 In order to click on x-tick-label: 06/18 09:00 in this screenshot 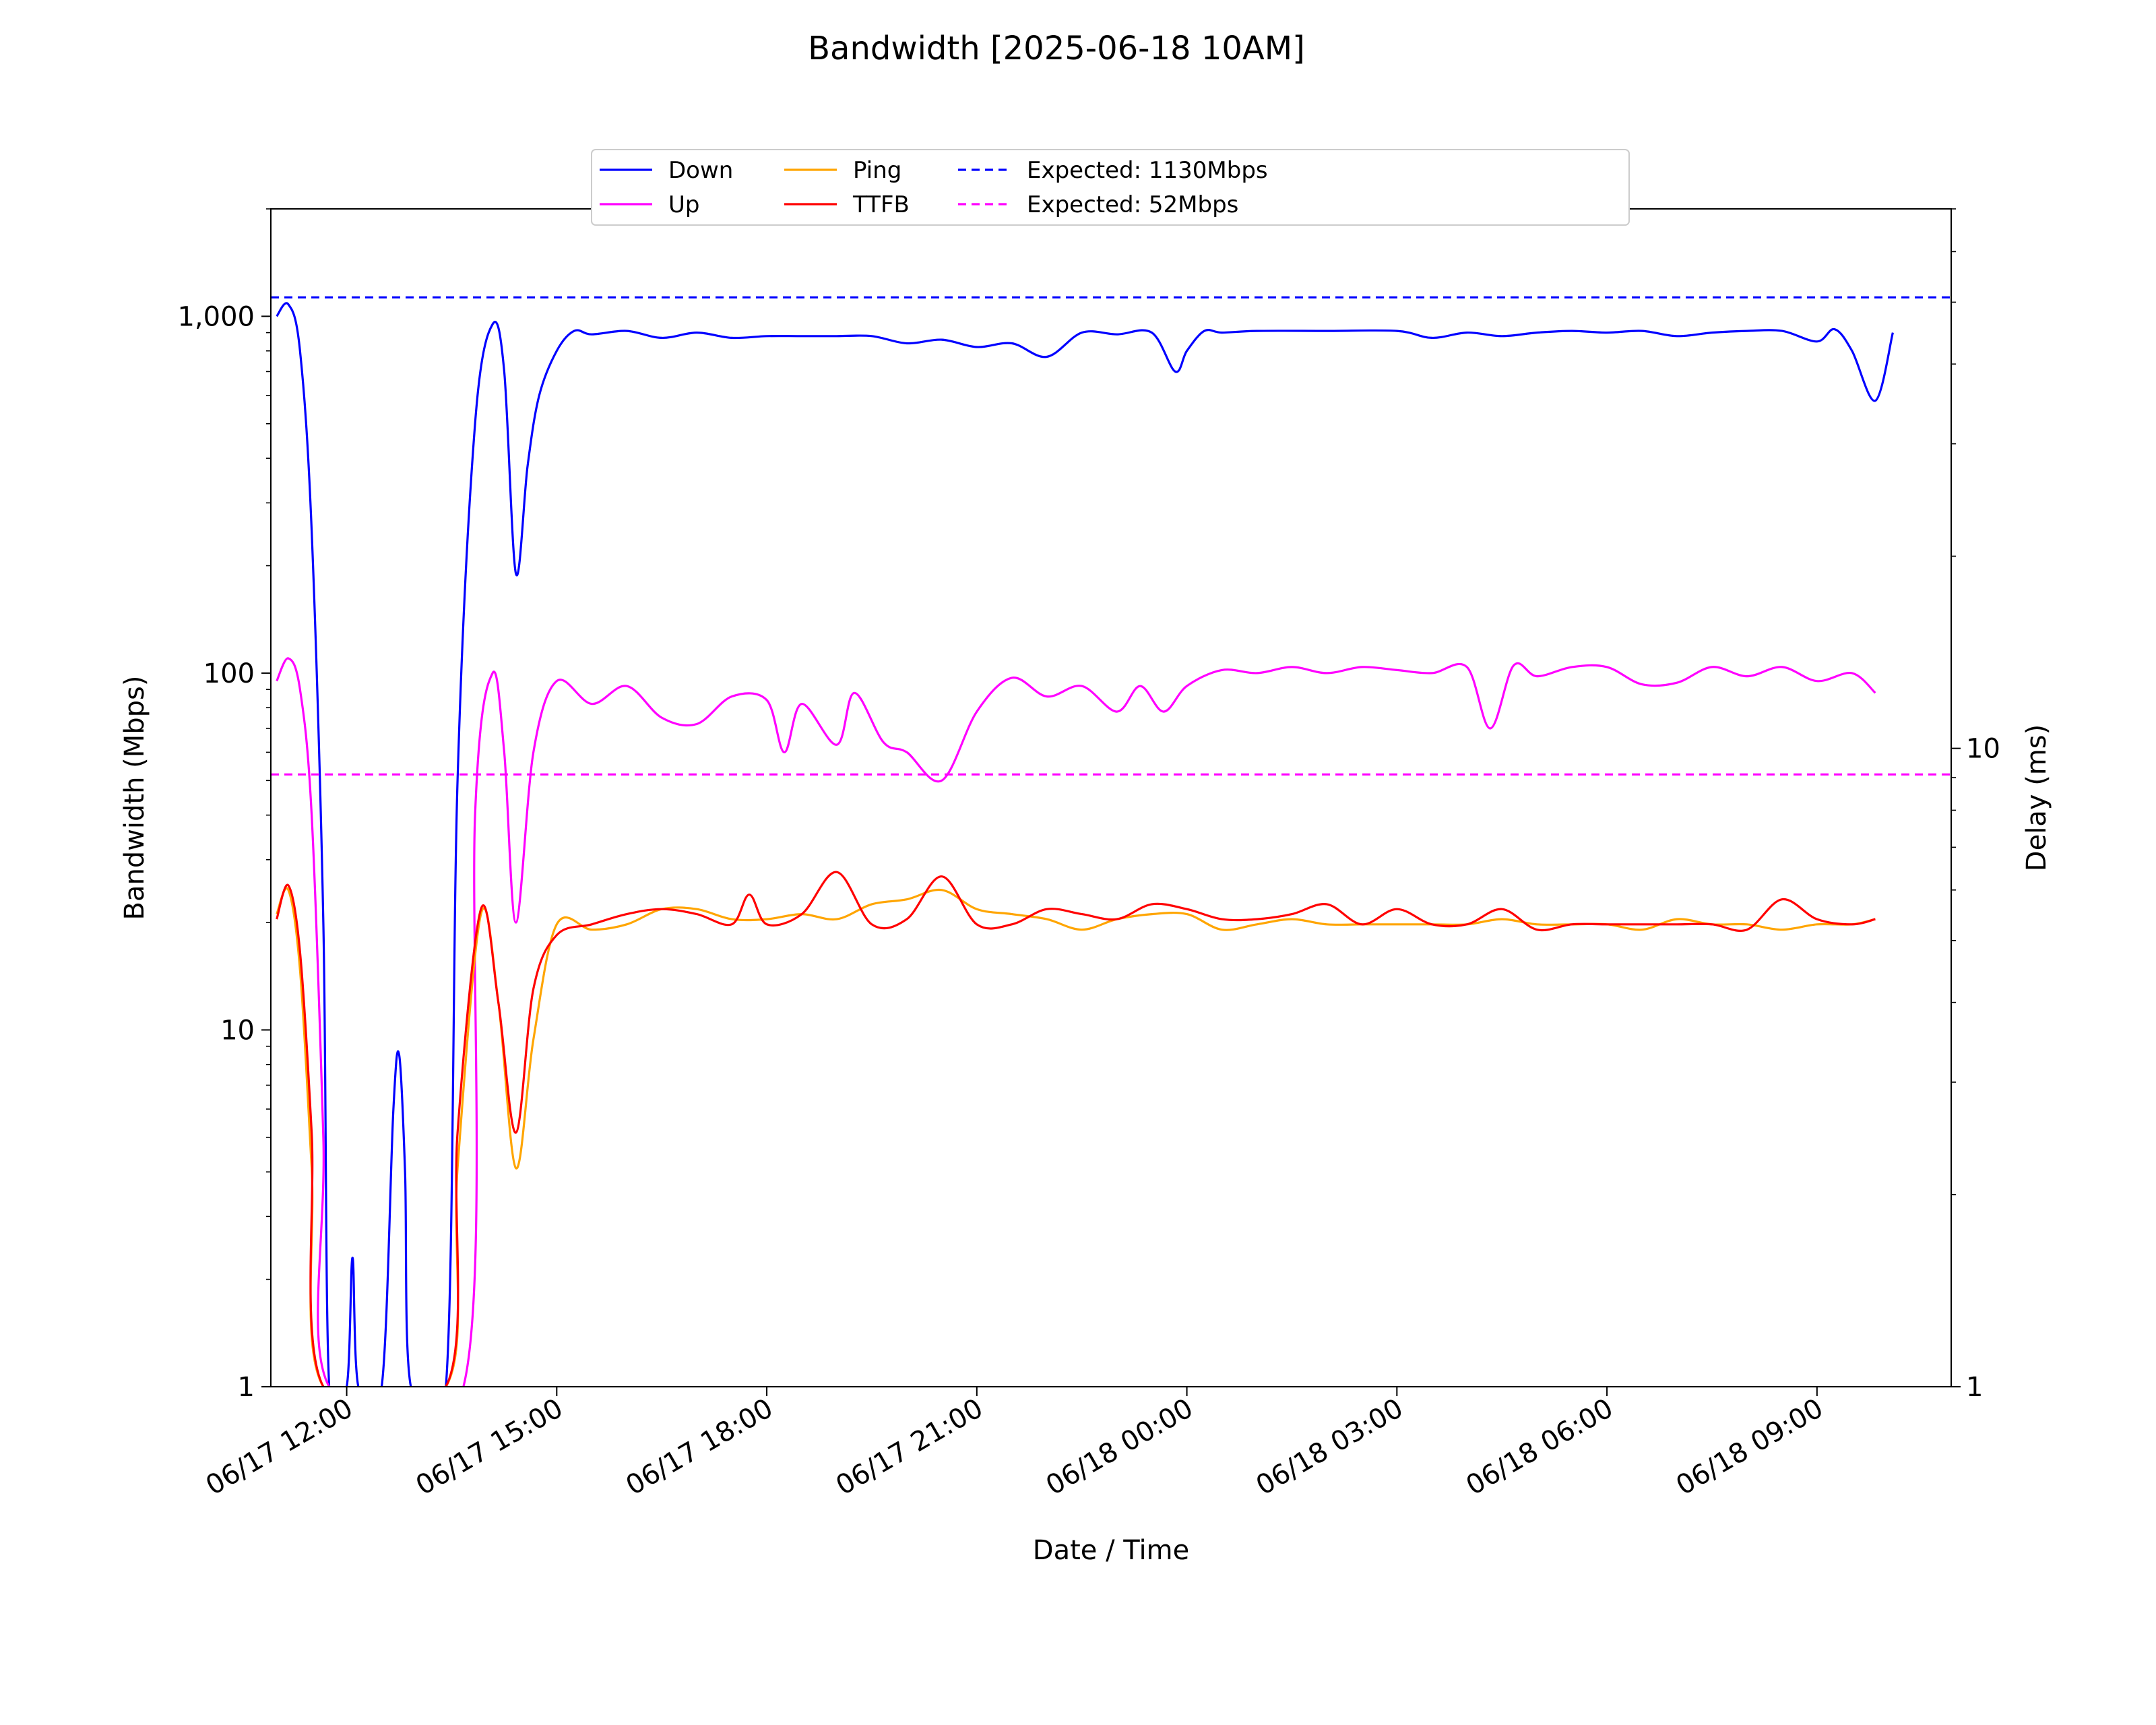, I will do `click(1750, 1447)`.